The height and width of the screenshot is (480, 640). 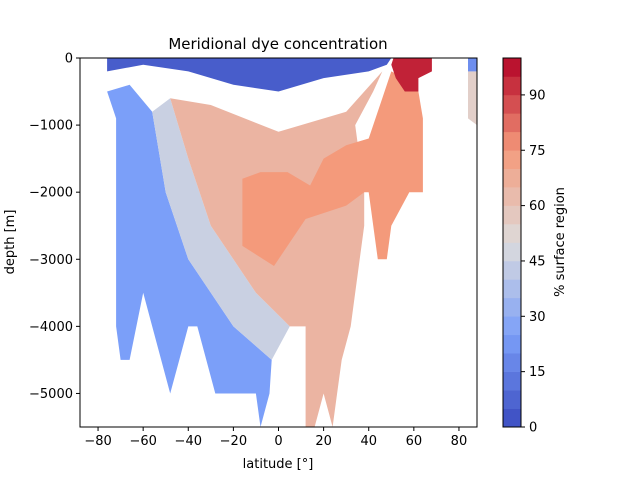 I want to click on chart-title: Meridional dye concentration, so click(x=277, y=44).